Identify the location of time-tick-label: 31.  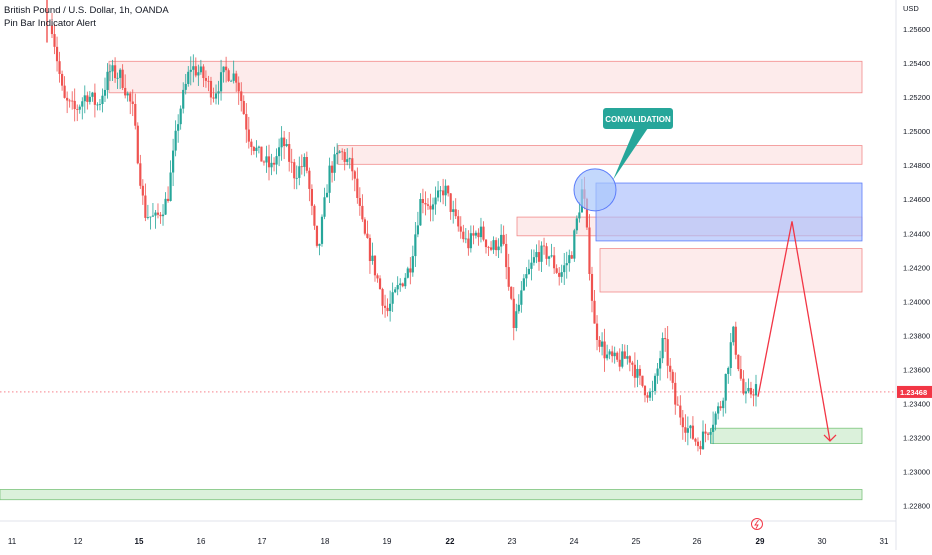
(884, 541).